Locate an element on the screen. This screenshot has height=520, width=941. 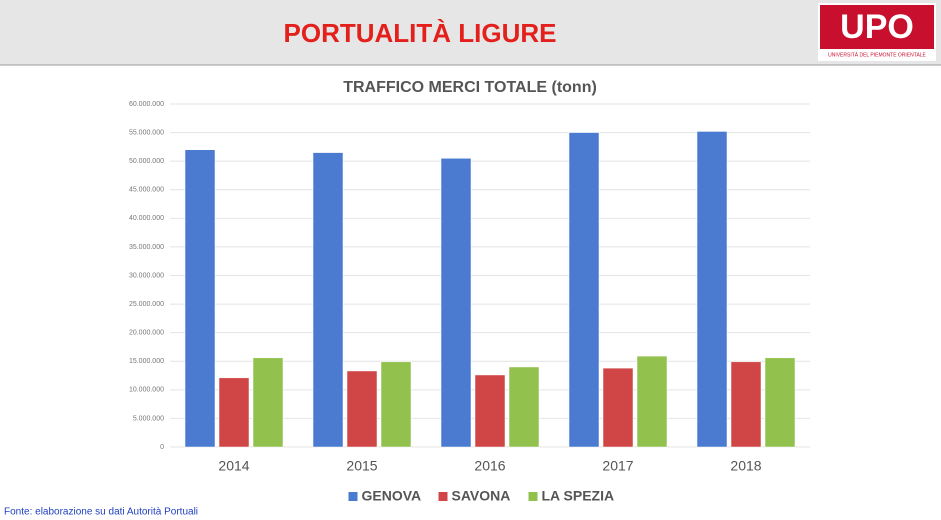
y-tick-label: 25.000.000 is located at coordinates (146, 304).